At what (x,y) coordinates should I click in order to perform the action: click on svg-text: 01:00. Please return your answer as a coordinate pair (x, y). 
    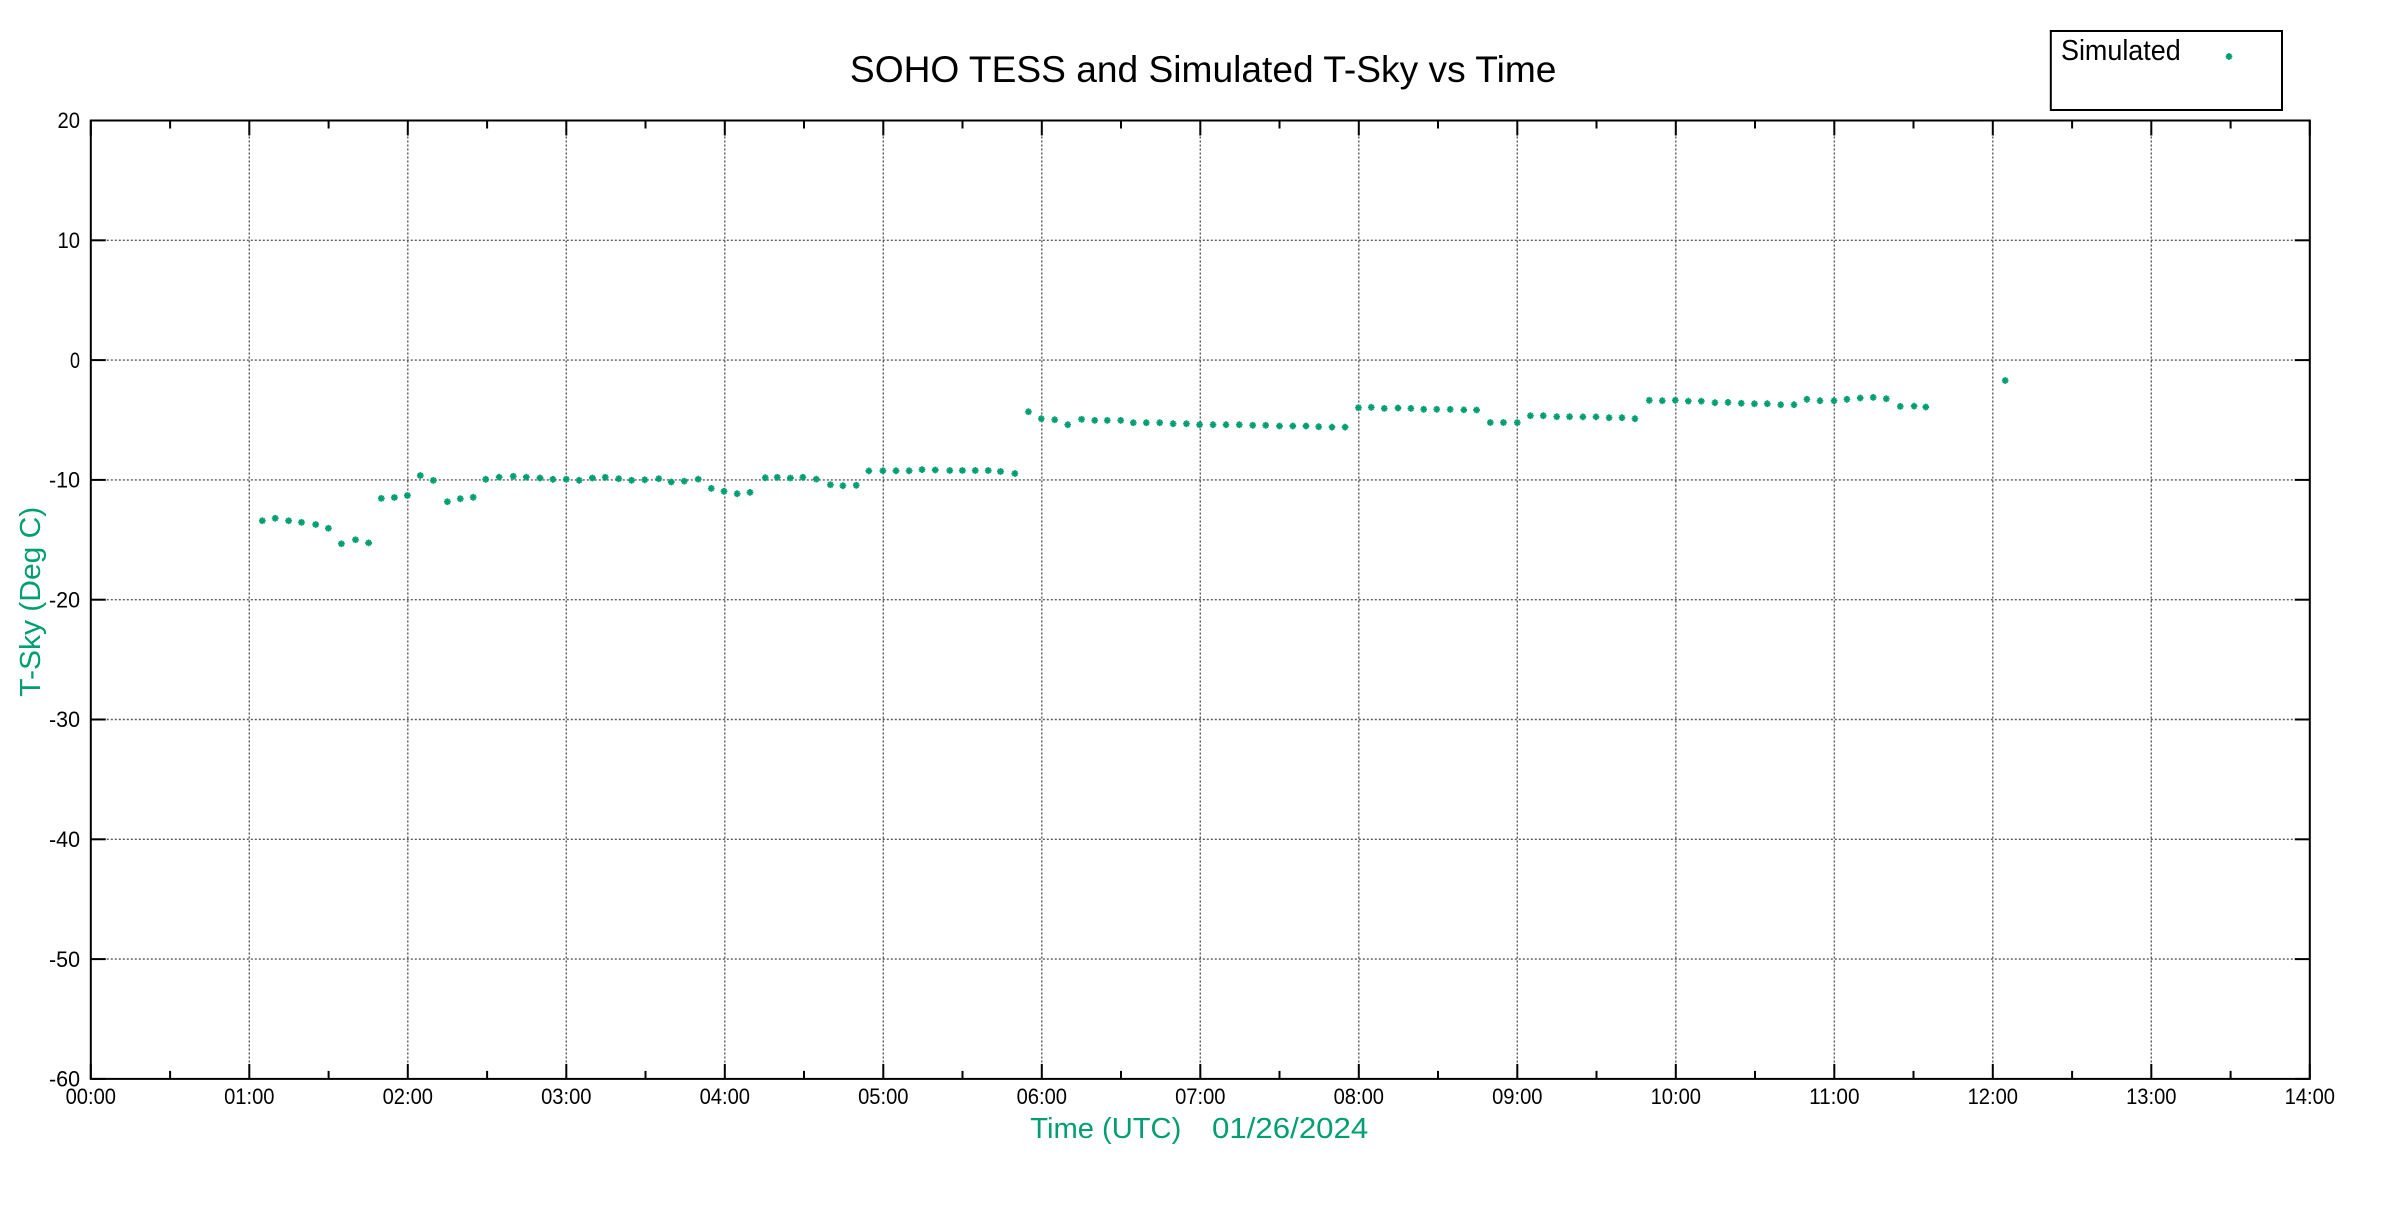
    Looking at the image, I should click on (249, 1096).